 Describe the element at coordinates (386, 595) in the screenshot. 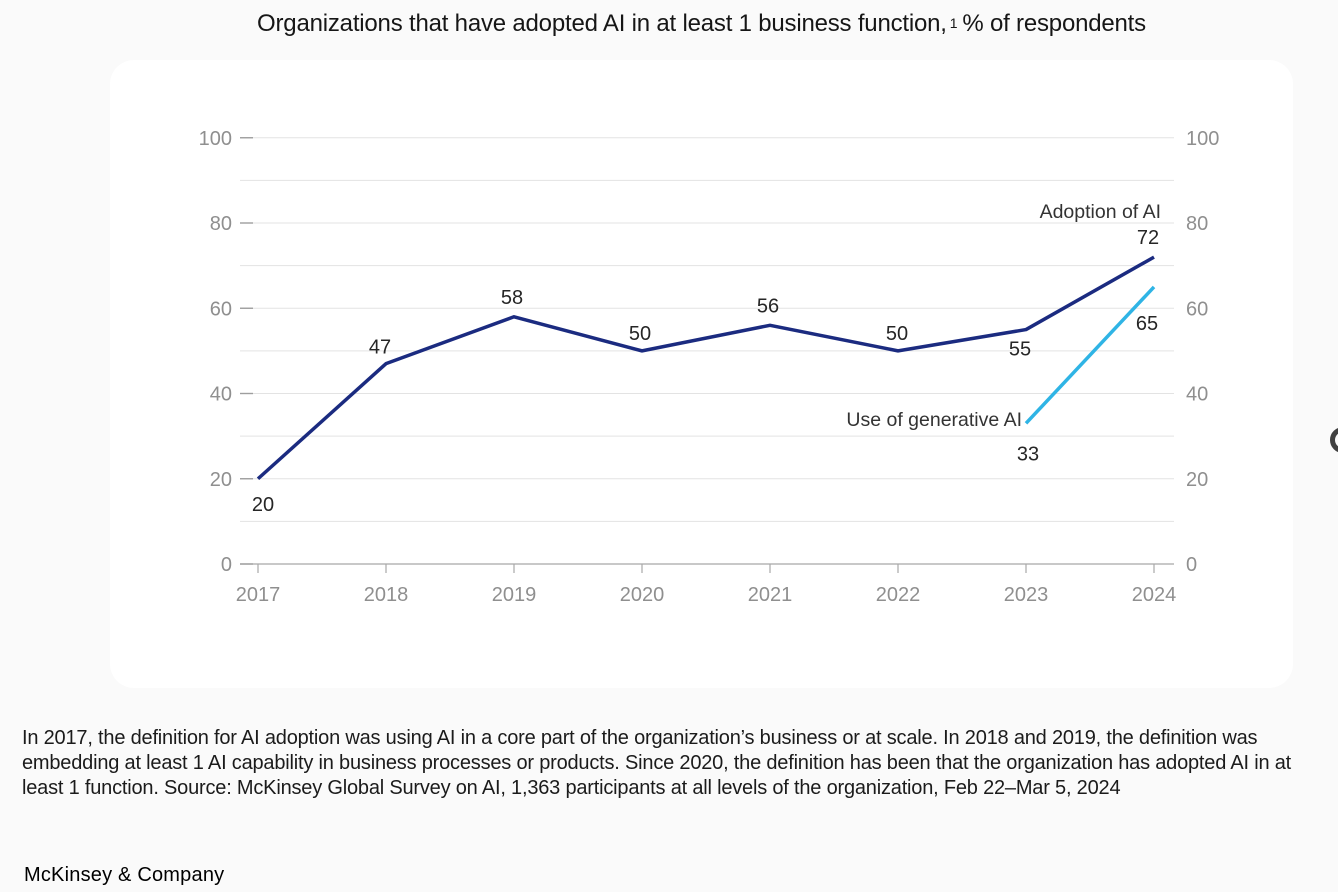

I see `x-axis-label: 2018` at that location.